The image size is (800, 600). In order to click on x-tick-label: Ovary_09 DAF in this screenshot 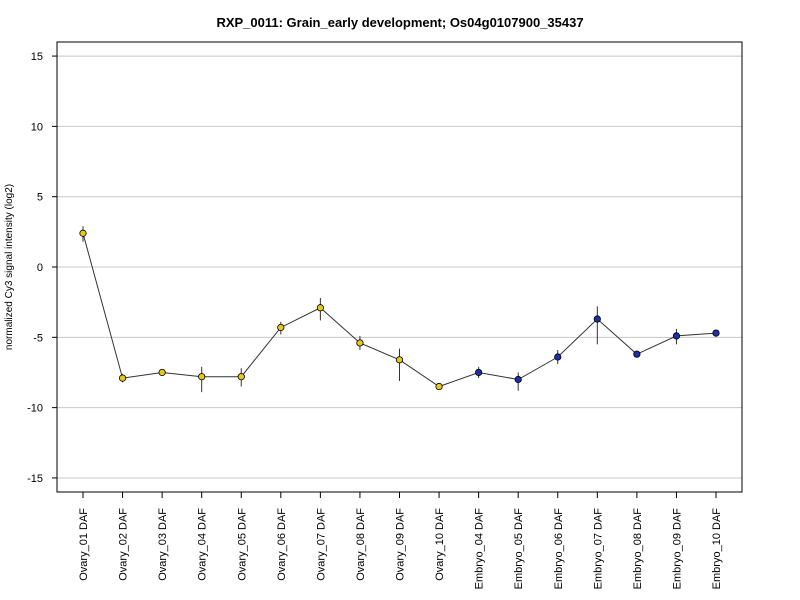, I will do `click(401, 544)`.